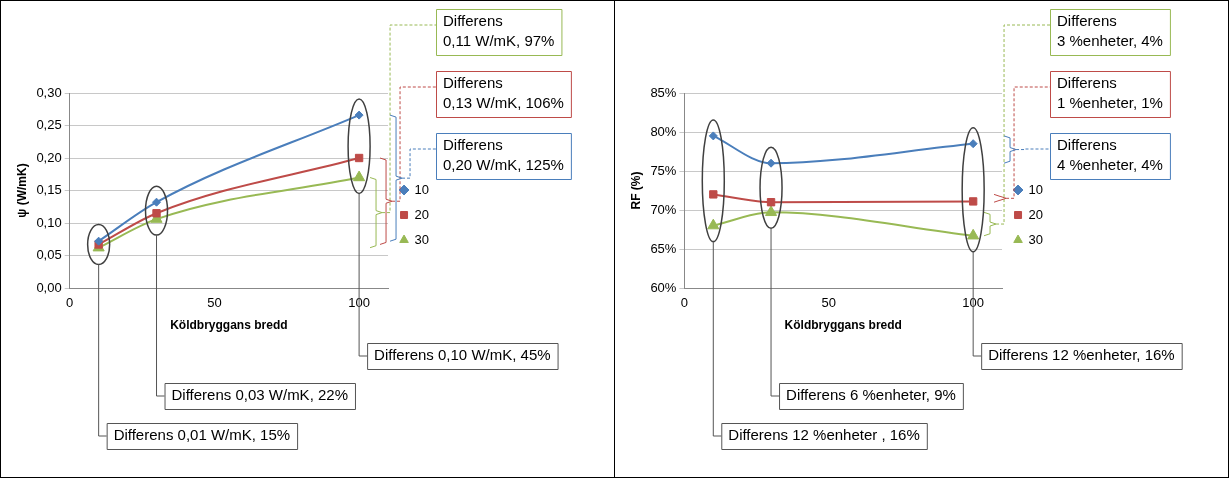  I want to click on y-tick-label: 0,30, so click(49, 92).